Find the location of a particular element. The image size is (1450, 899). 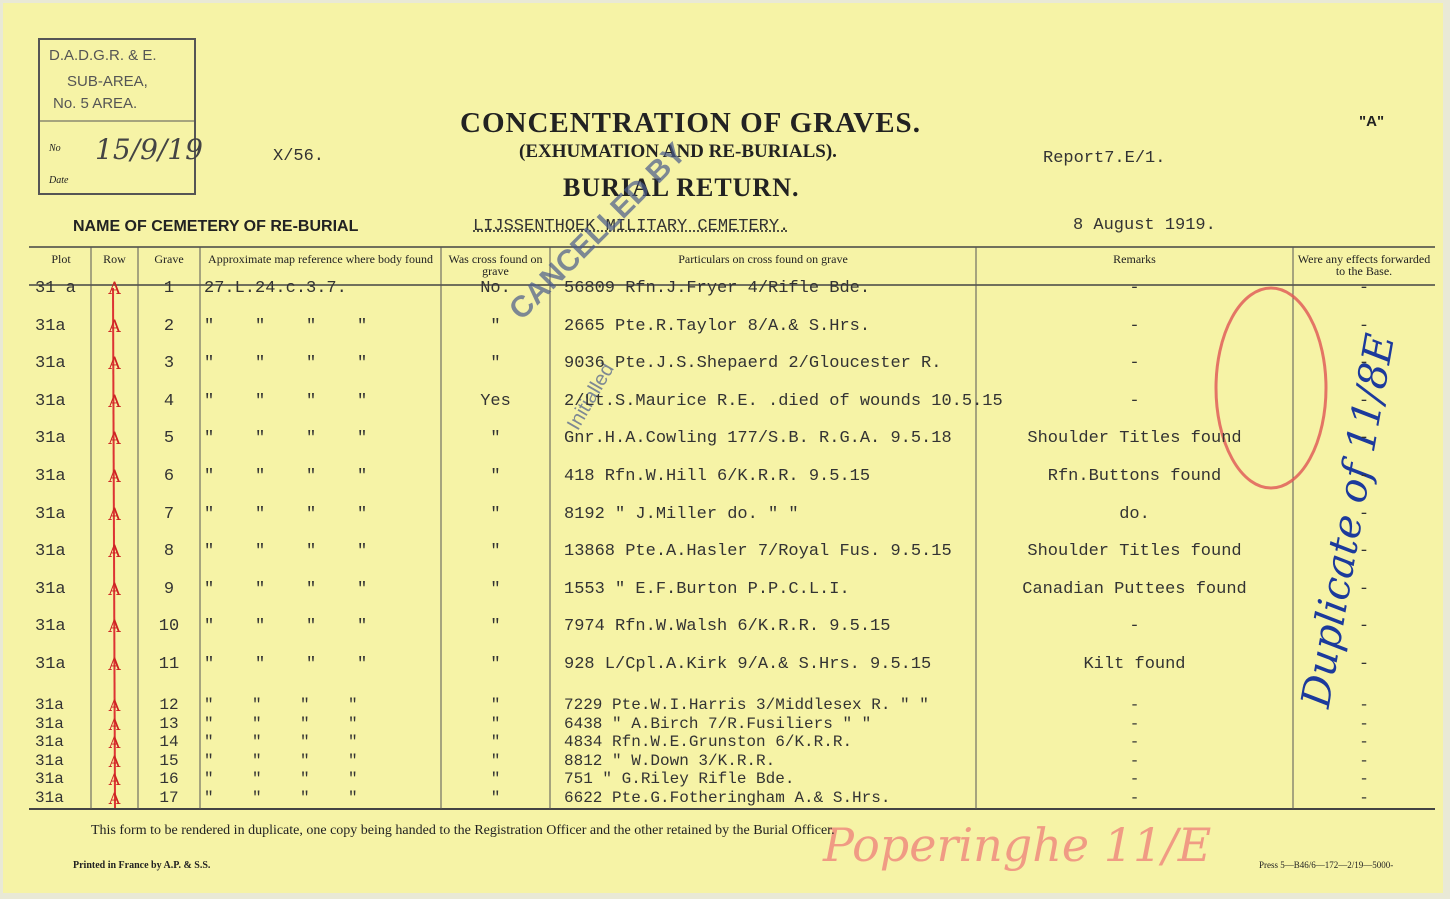

form-title: BURIAL RETURN. is located at coordinates (681, 188).